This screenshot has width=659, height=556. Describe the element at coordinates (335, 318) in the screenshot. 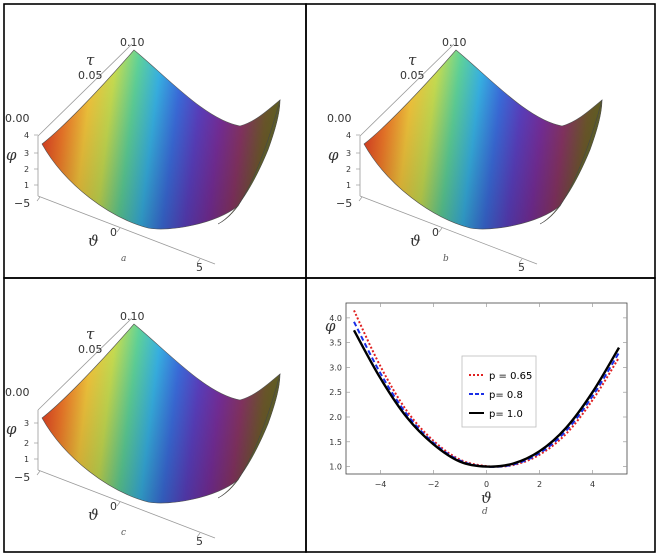

I see `y-tick-label: 4.0` at that location.